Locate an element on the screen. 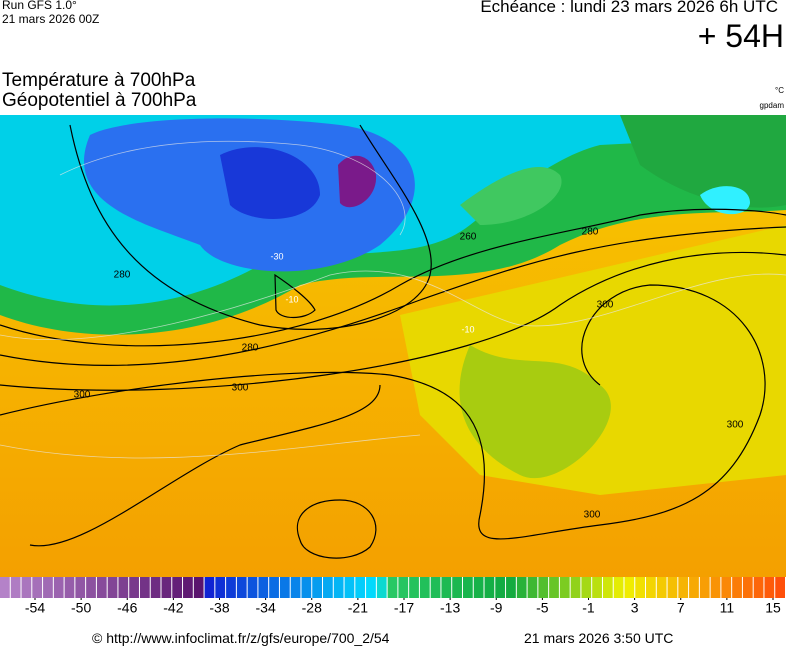 The width and height of the screenshot is (786, 648). purple-area is located at coordinates (357, 181).